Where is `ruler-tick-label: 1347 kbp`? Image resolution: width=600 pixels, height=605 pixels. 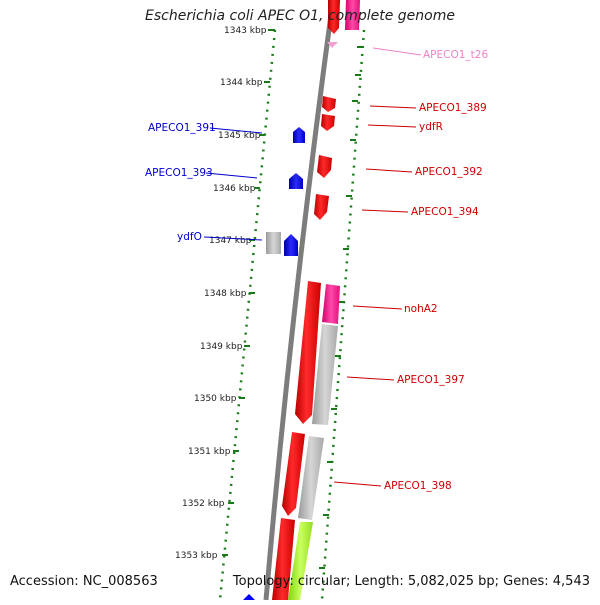
ruler-tick-label: 1347 kbp is located at coordinates (230, 241).